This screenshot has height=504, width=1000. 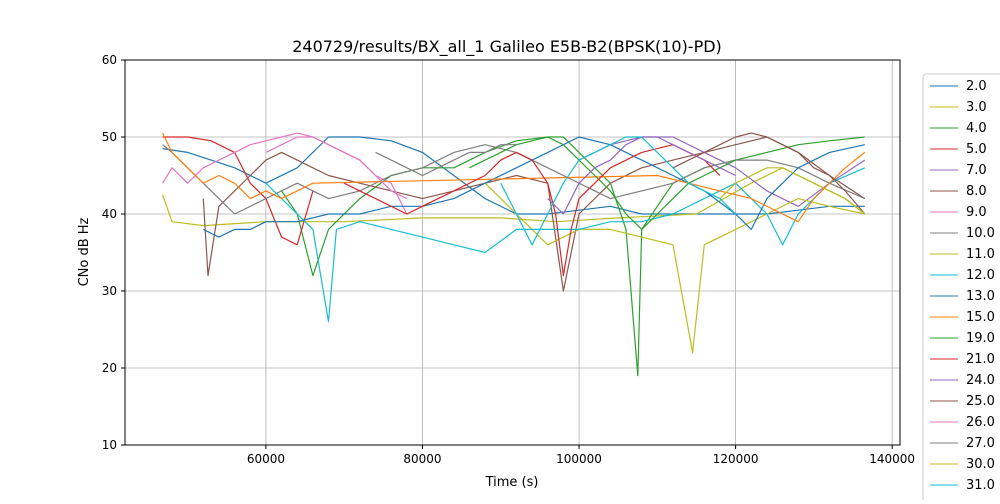 What do you see at coordinates (980, 233) in the screenshot?
I see `legend-label: 10.0` at bounding box center [980, 233].